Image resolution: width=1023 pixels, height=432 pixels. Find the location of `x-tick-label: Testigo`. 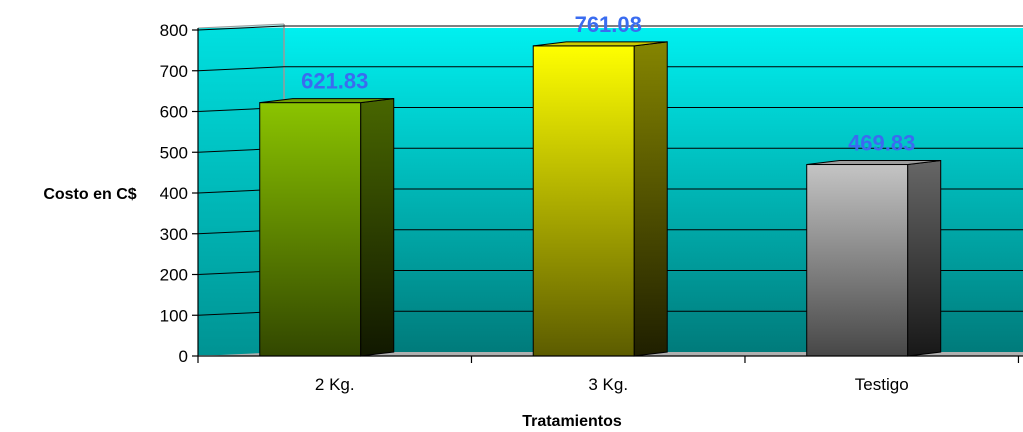

x-tick-label: Testigo is located at coordinates (882, 384).